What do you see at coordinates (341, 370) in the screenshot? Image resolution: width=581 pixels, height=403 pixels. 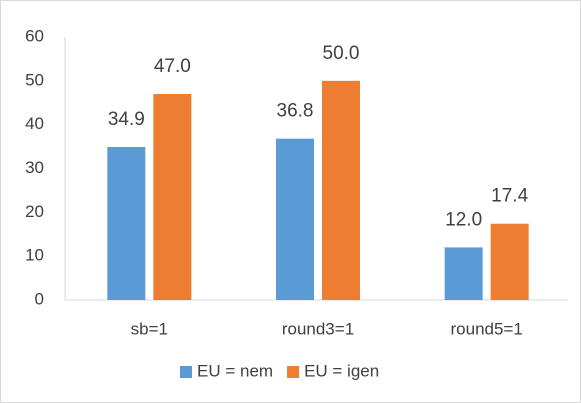 I see `legend-label: EU = igen` at bounding box center [341, 370].